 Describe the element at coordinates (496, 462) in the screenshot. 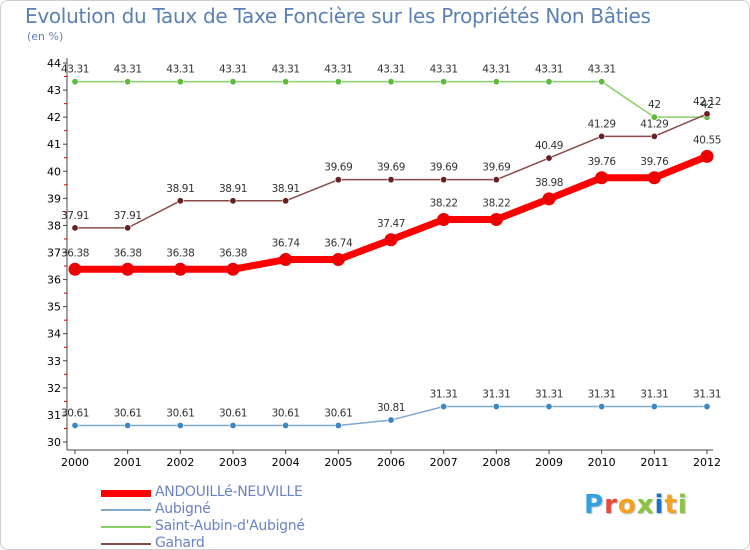

I see `x-tick-label: 2008` at that location.